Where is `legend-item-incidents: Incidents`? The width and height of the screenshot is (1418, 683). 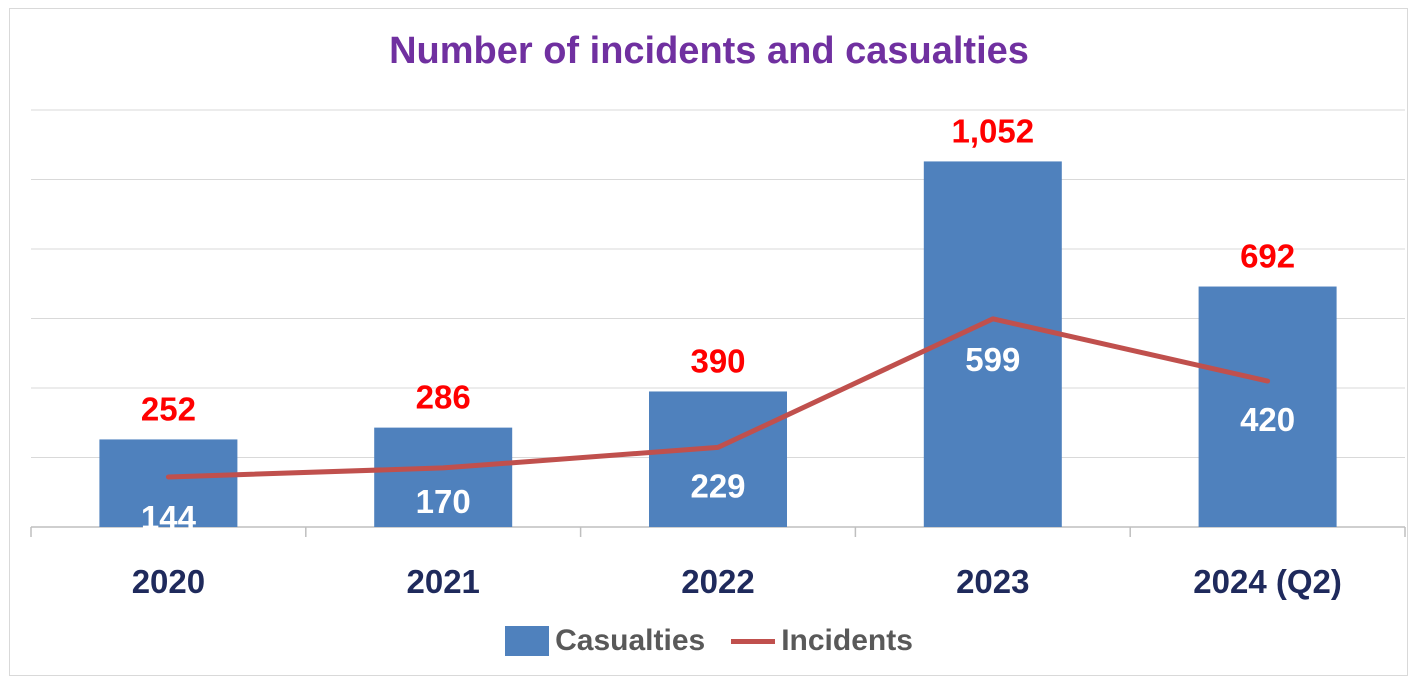 legend-item-incidents: Incidents is located at coordinates (822, 641).